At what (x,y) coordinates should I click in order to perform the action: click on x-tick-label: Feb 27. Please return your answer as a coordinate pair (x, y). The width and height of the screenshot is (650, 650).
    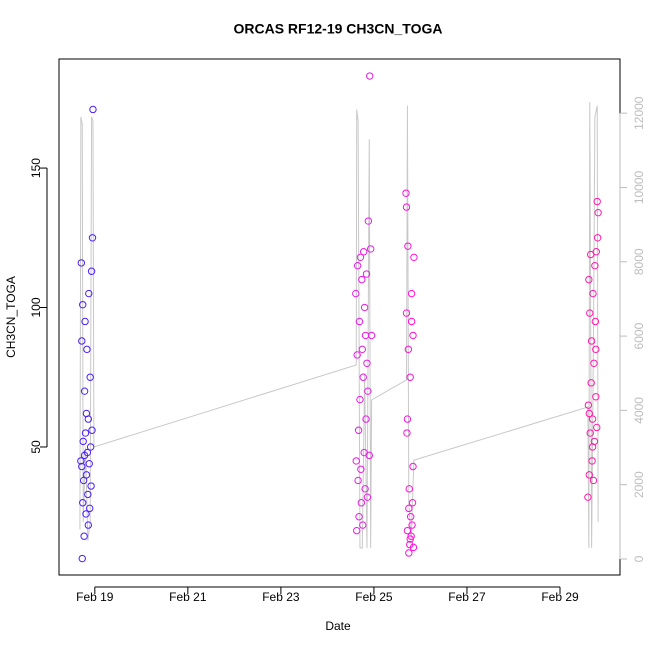
    Looking at the image, I should click on (467, 597).